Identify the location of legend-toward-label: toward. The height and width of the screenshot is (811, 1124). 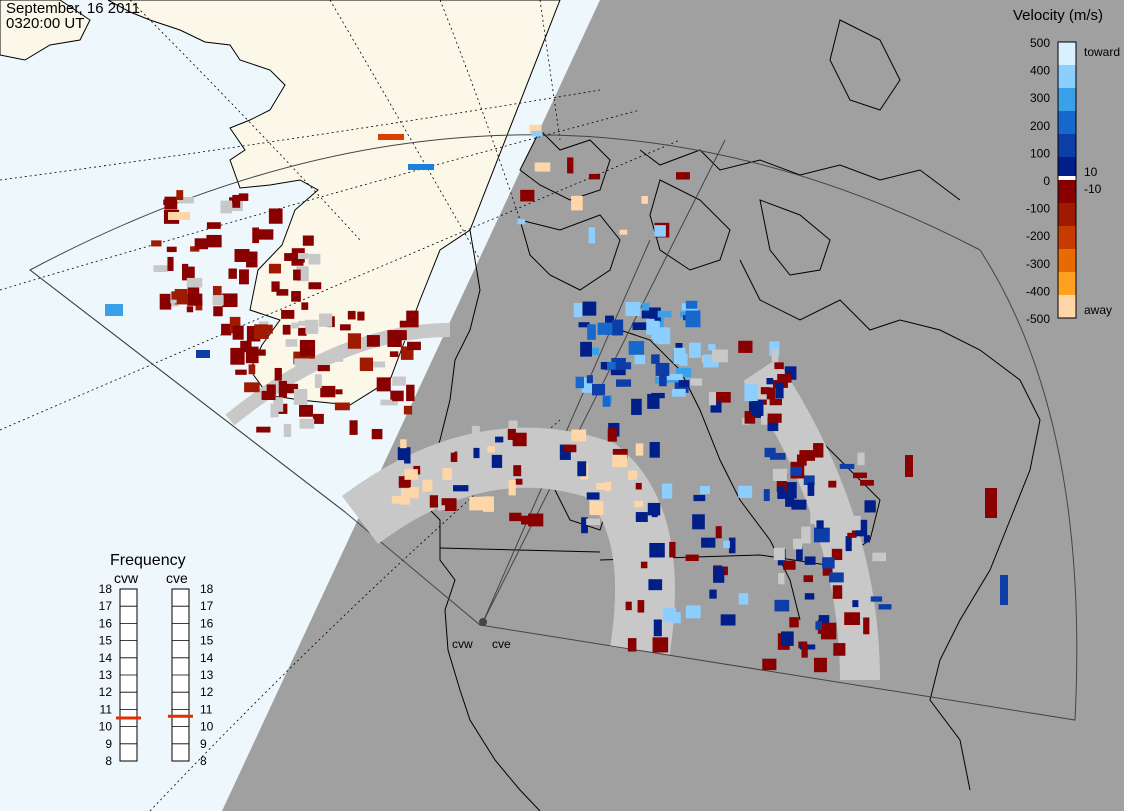
(1102, 52).